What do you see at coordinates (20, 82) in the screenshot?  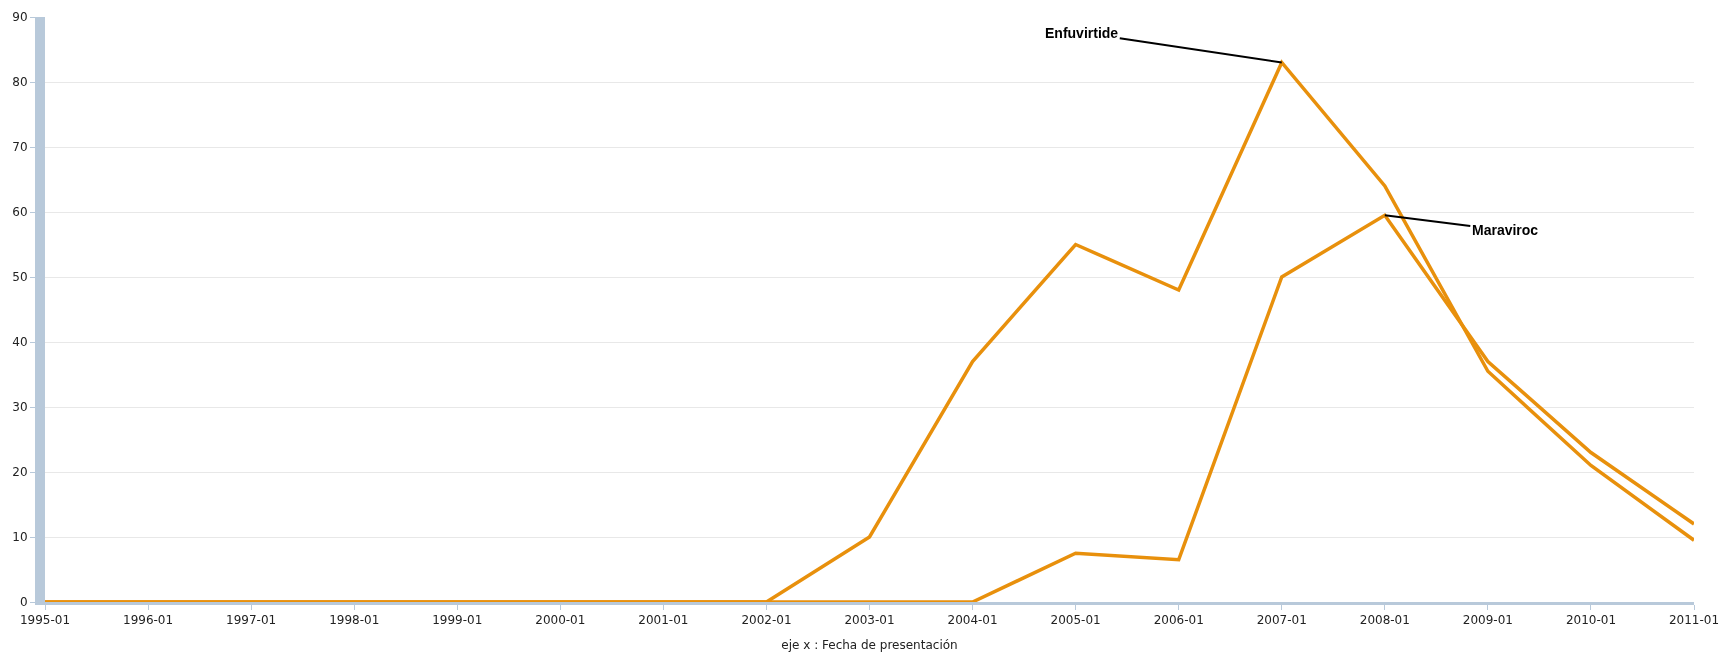 I see `y-tick-label: 80` at bounding box center [20, 82].